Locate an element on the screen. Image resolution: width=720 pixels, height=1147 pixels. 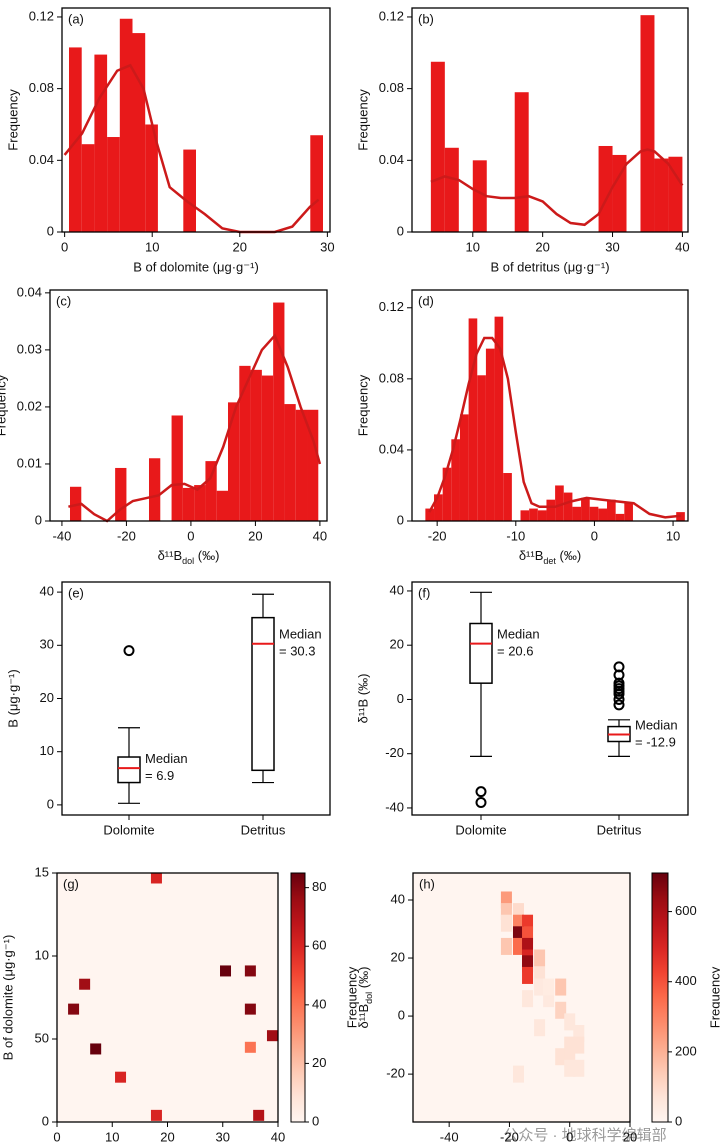
y-tick-label: 15 is located at coordinates (42, 871).